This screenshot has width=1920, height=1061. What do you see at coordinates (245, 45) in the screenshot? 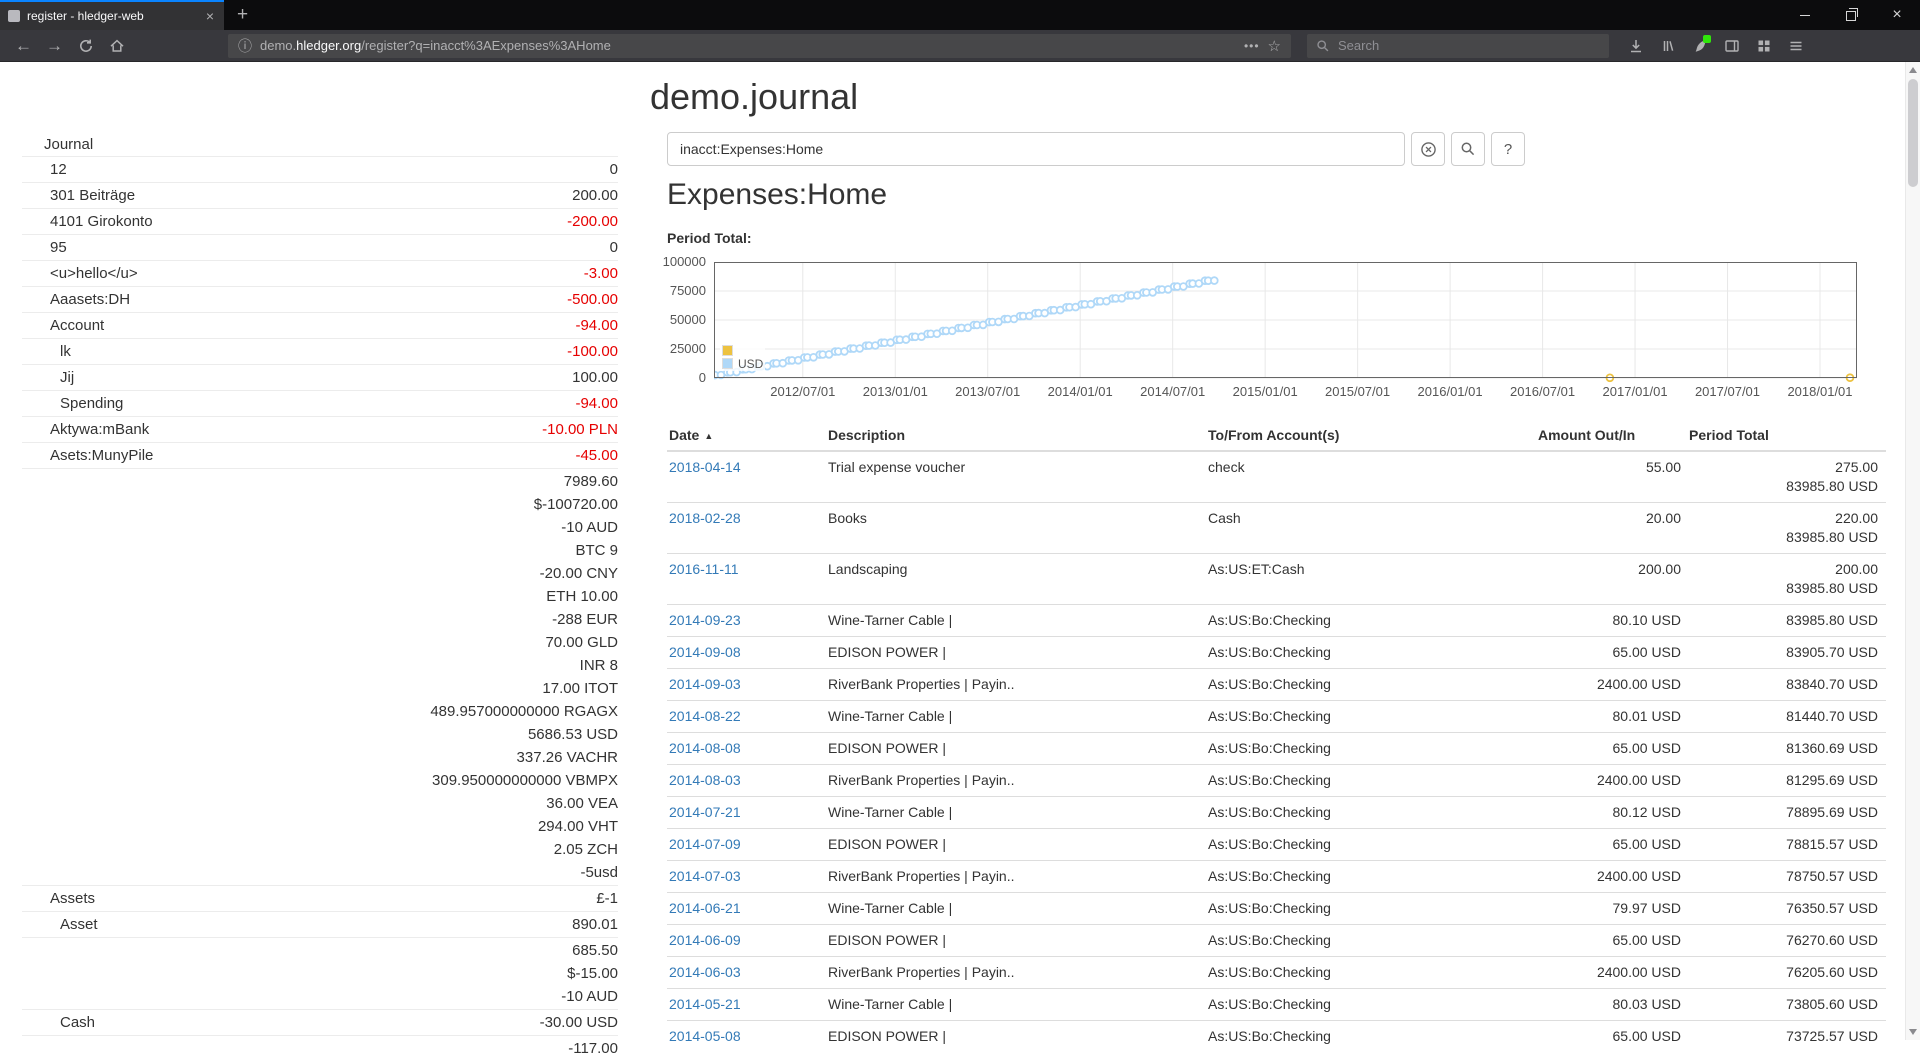
I see `page-info-icon: ⓘ` at bounding box center [245, 45].